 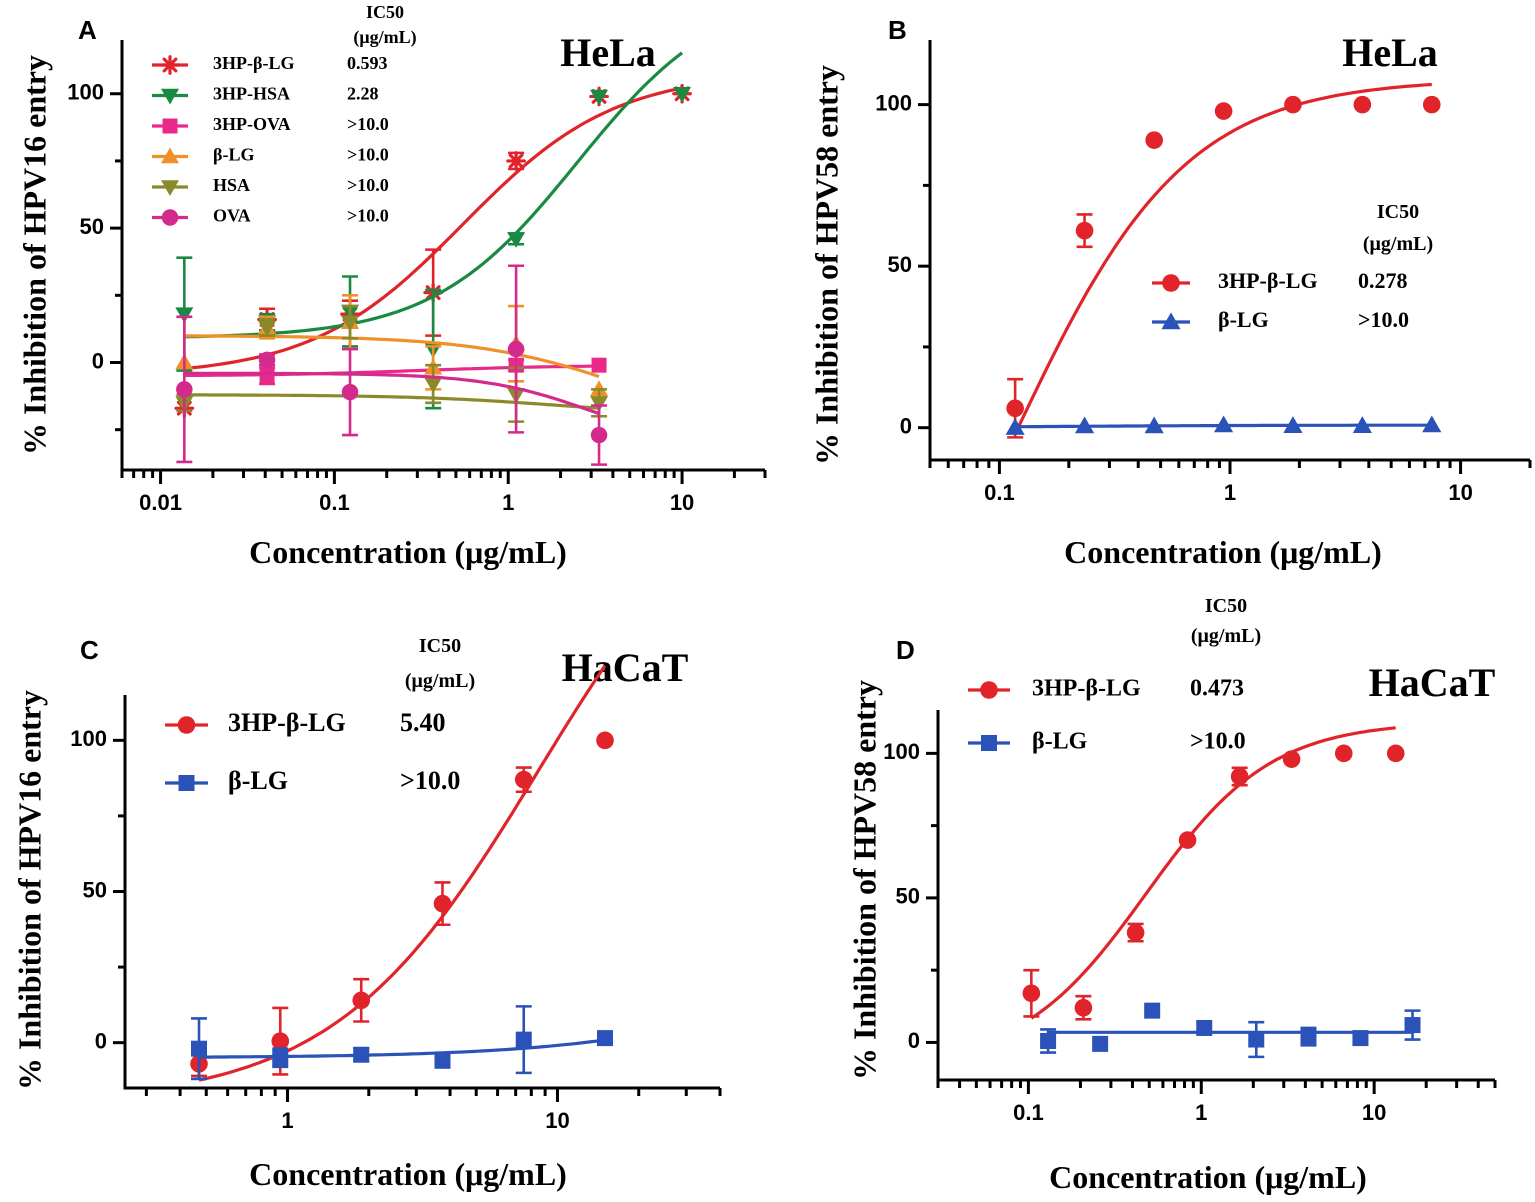 What do you see at coordinates (363, 94) in the screenshot?
I see `legend-ic50: 2.28` at bounding box center [363, 94].